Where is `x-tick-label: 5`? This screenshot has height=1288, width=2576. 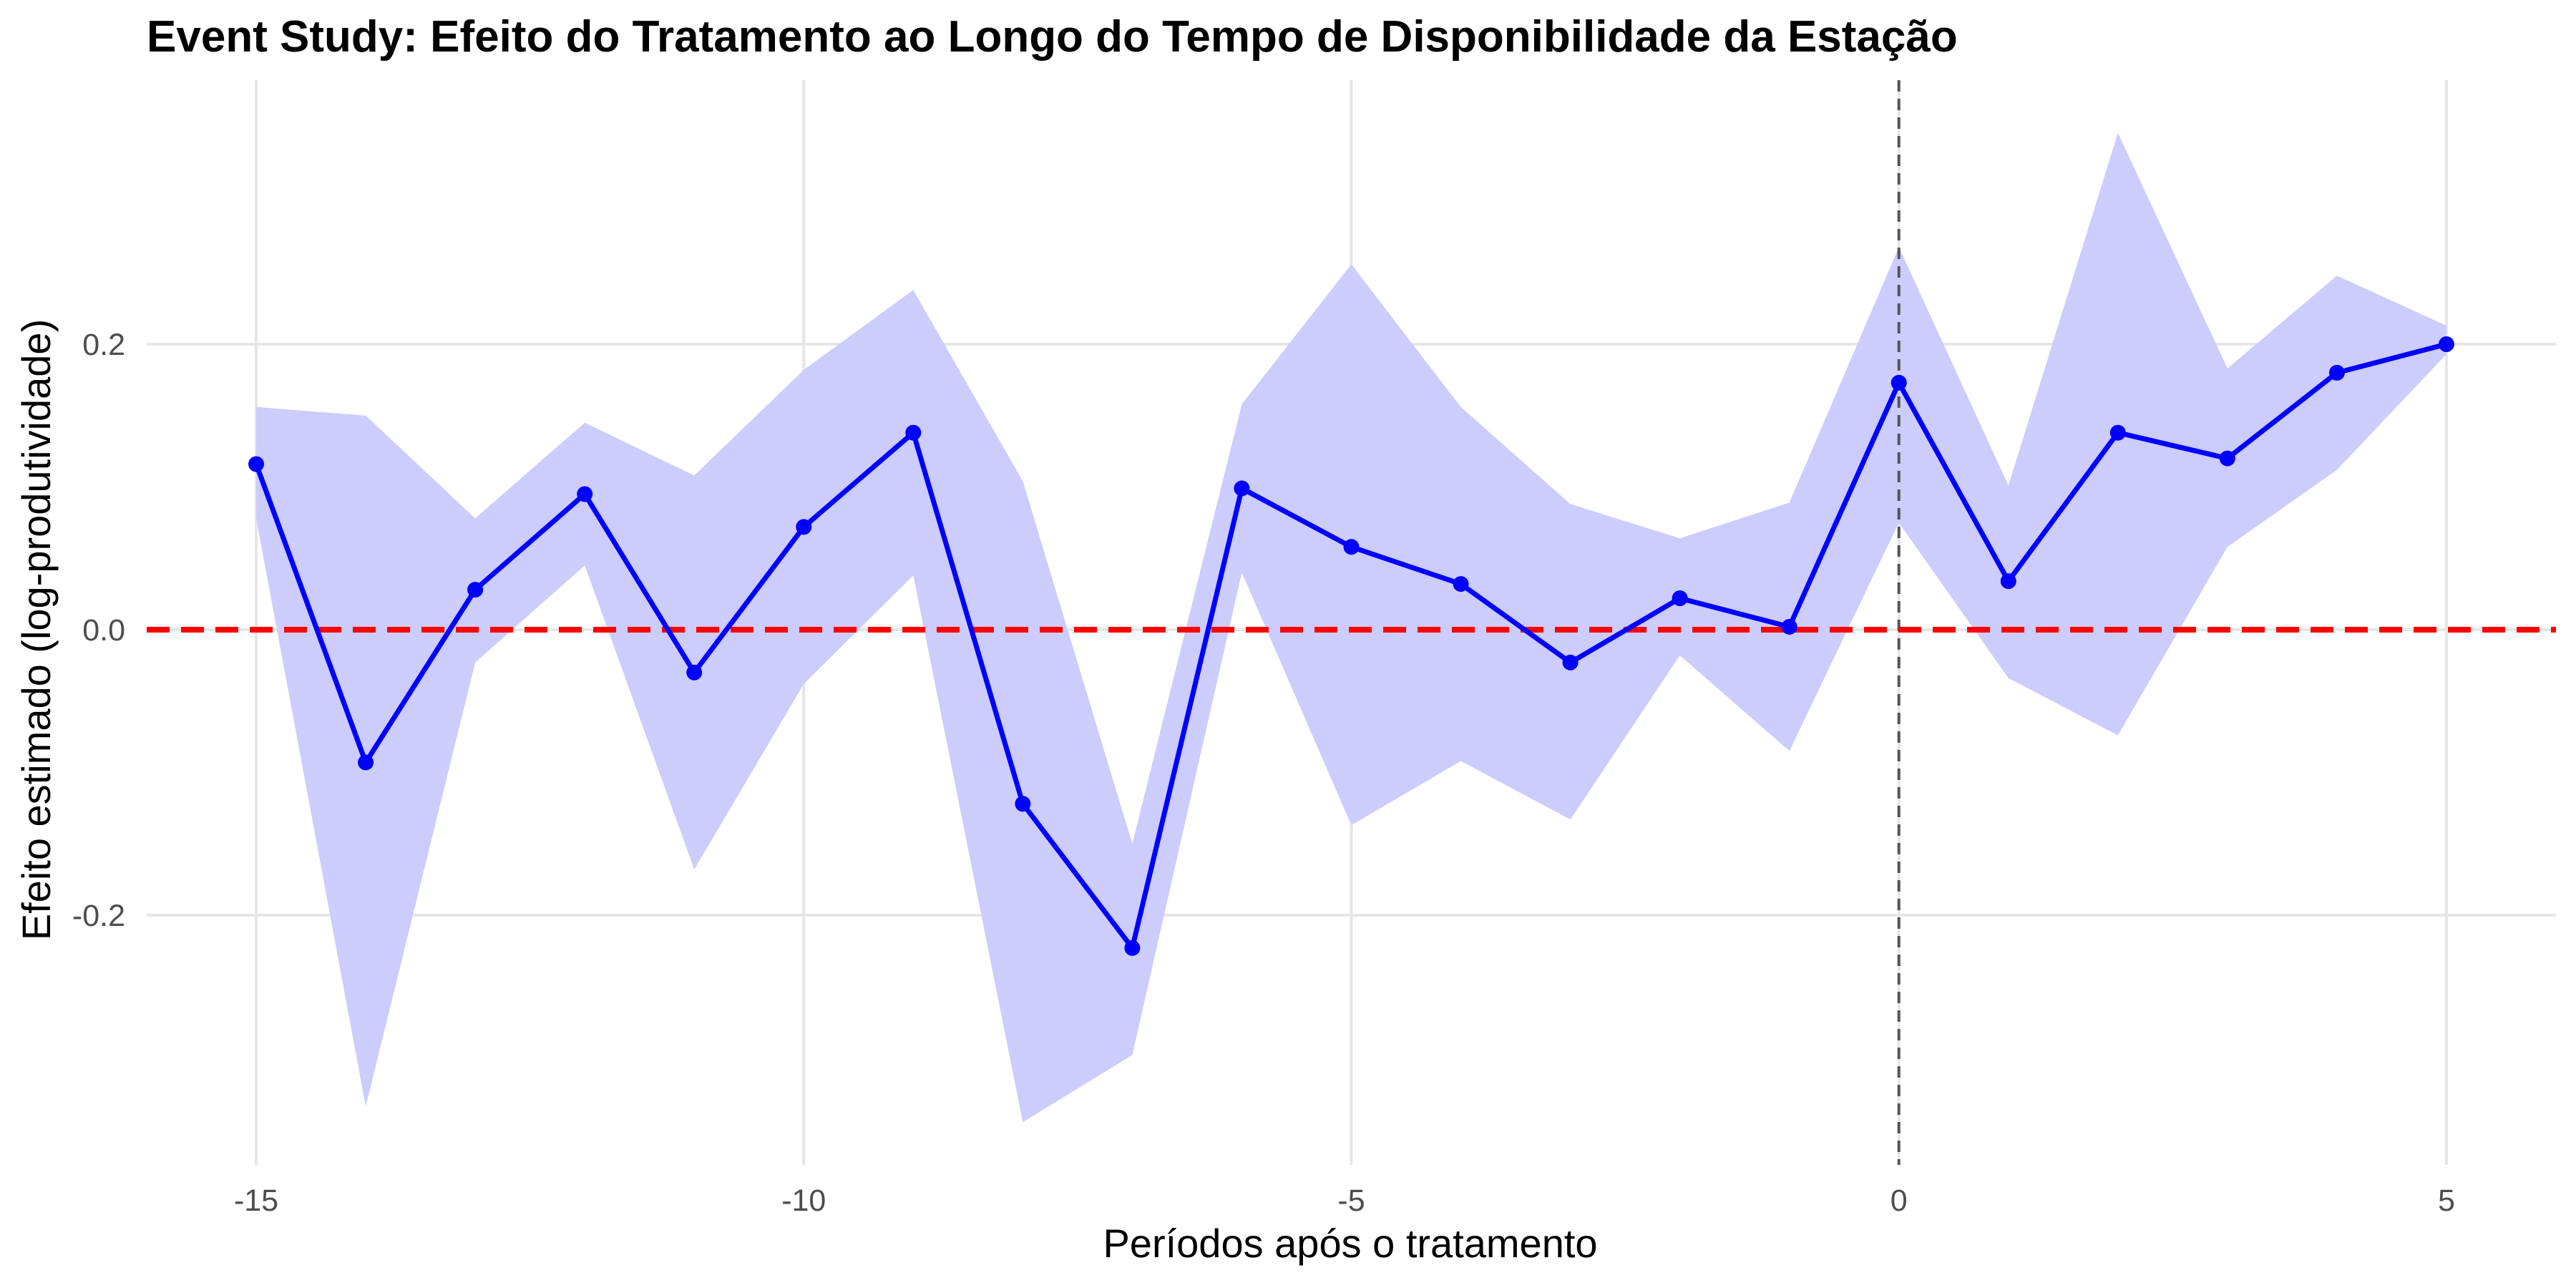 x-tick-label: 5 is located at coordinates (2446, 1201).